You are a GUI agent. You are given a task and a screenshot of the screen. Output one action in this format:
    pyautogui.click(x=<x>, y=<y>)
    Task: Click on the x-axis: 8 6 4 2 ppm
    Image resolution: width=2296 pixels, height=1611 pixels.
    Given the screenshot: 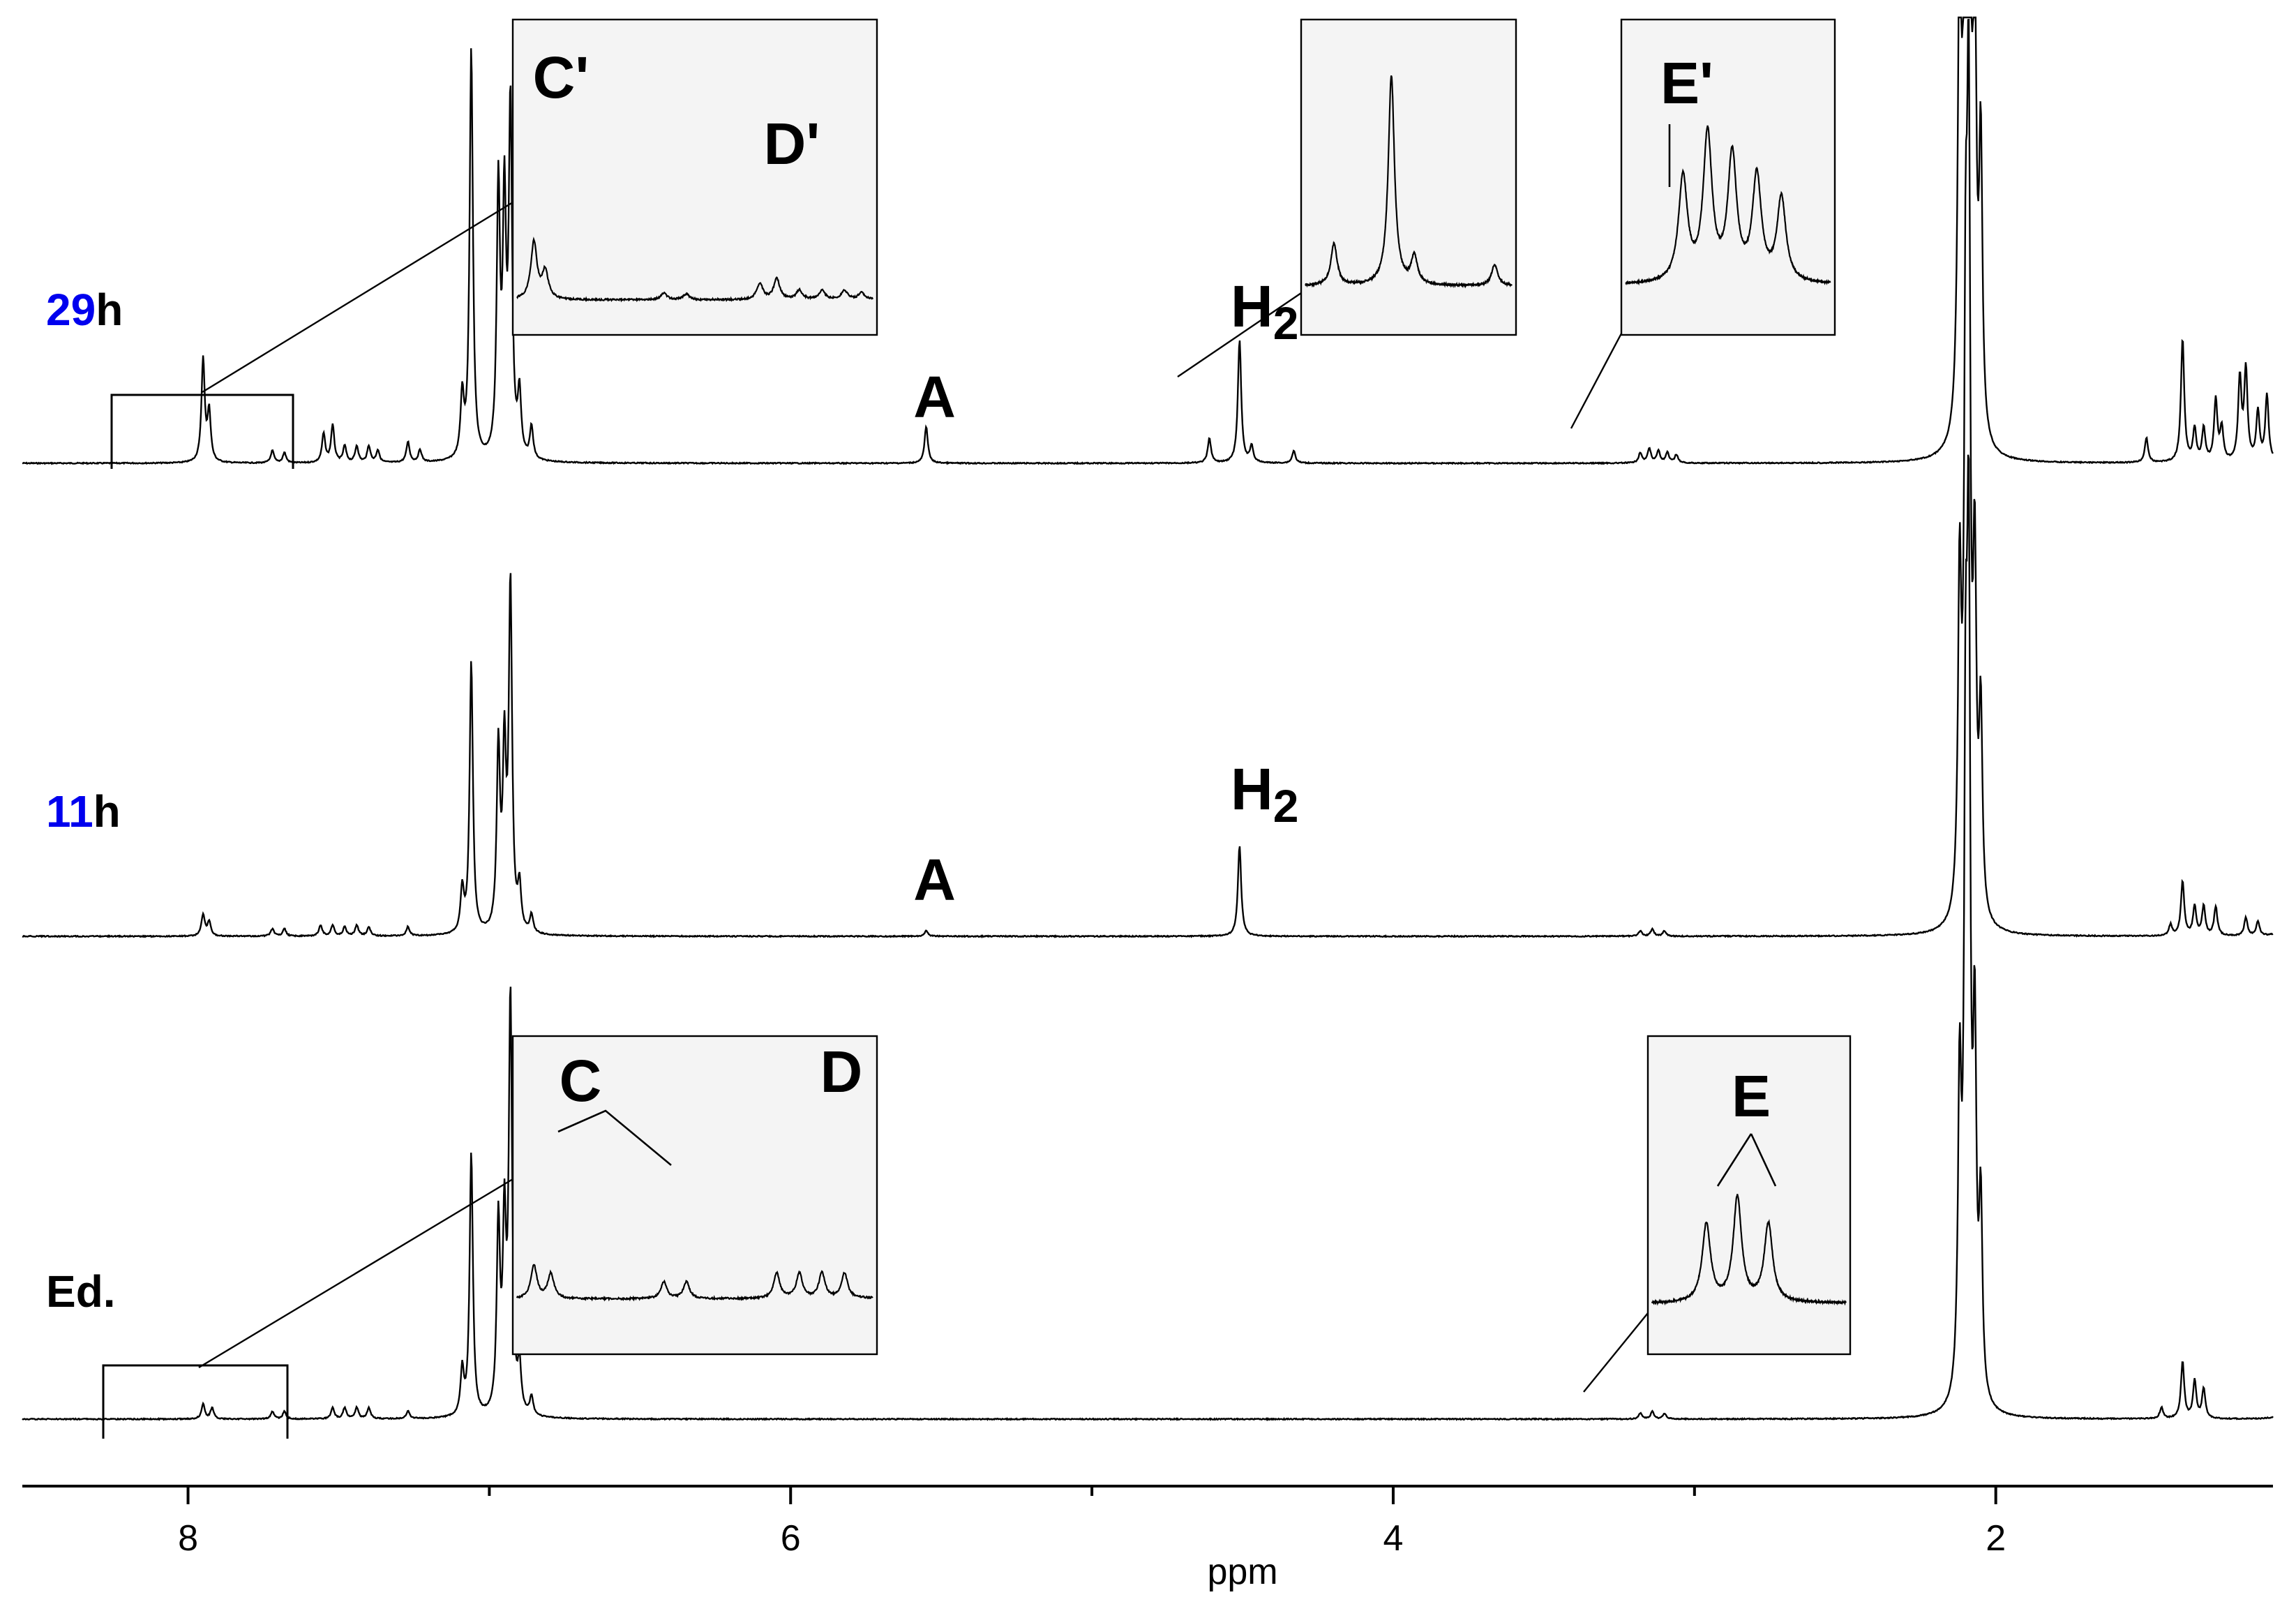 What is the action you would take?
    pyautogui.click(x=1147, y=1539)
    